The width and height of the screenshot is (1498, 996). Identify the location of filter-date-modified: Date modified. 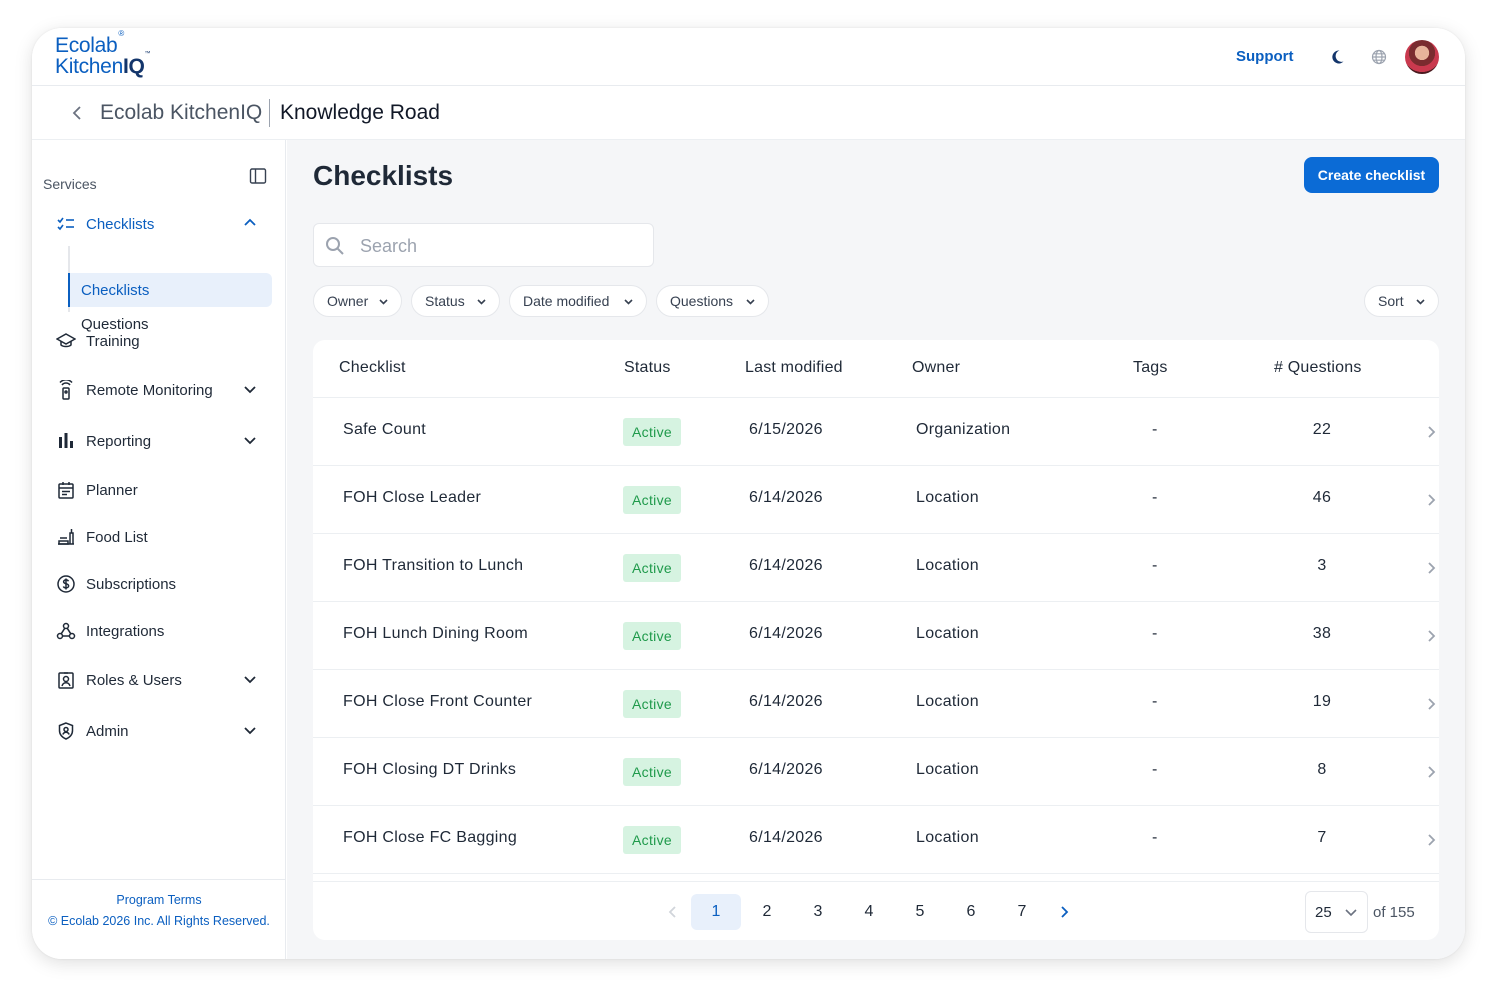
(578, 301).